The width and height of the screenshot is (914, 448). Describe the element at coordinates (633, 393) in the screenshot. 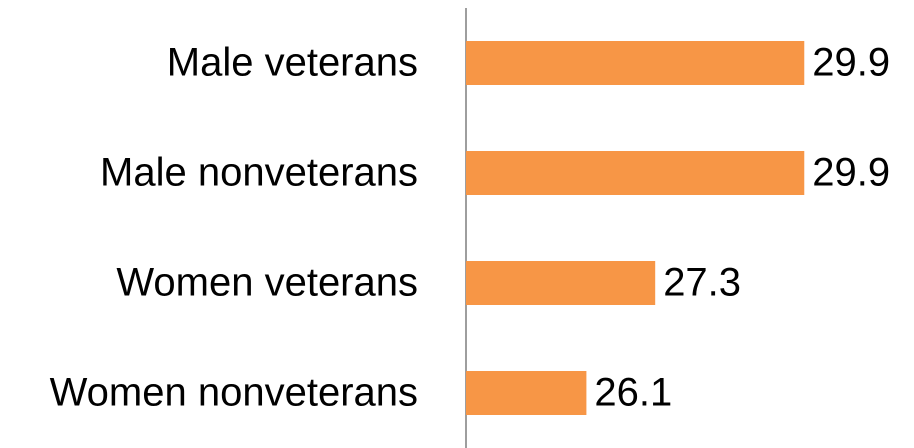

I see `value-label: 26.1` at that location.